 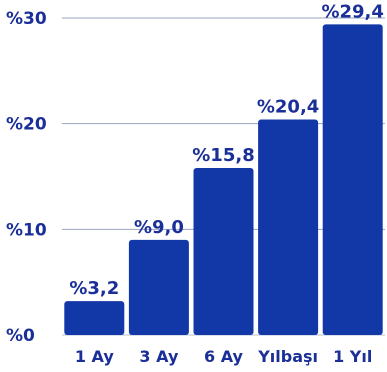 I want to click on x-tick-label: Yılbaşı, so click(x=287, y=356).